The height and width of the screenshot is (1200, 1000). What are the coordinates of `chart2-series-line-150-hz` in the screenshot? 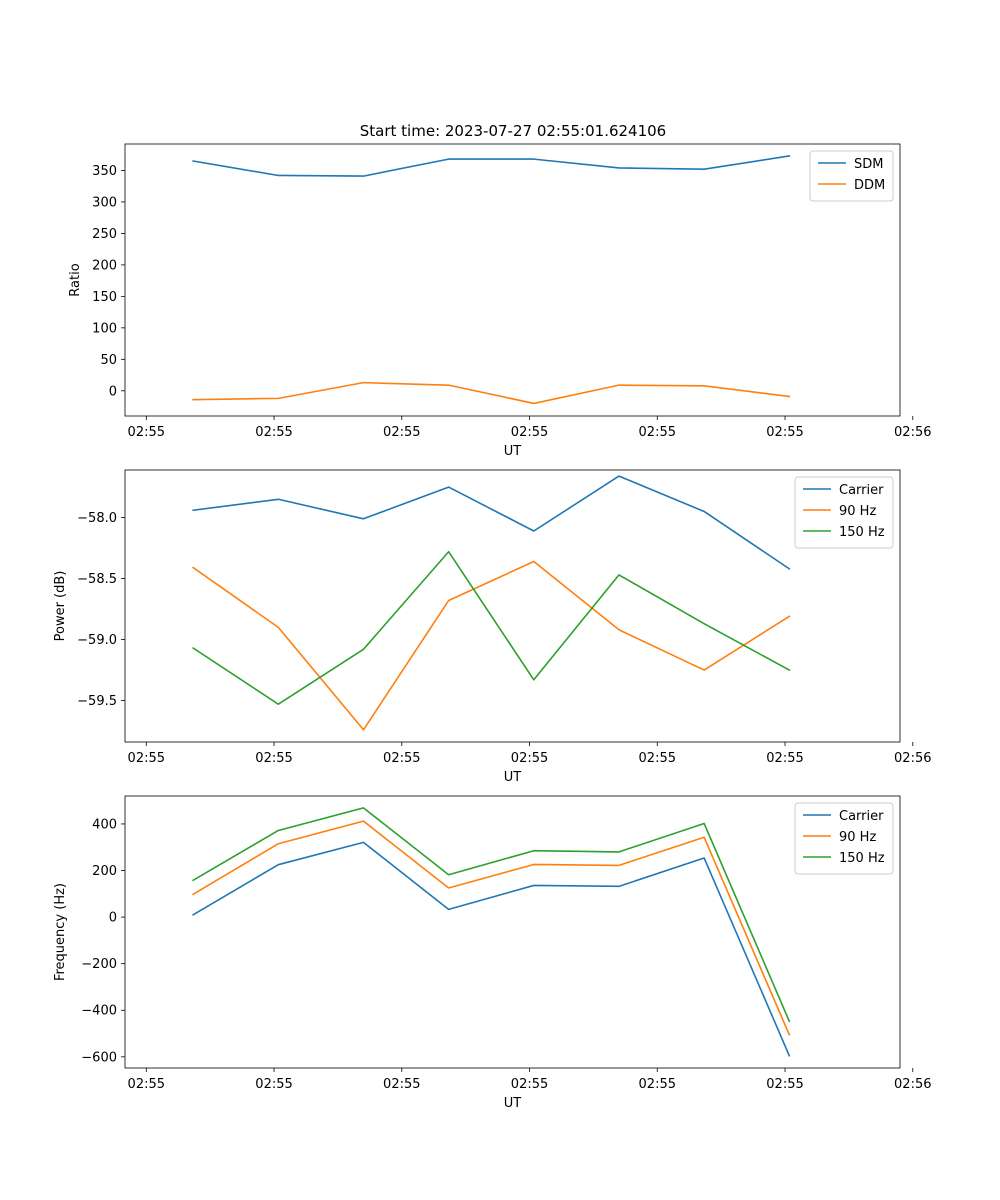 It's located at (491, 915).